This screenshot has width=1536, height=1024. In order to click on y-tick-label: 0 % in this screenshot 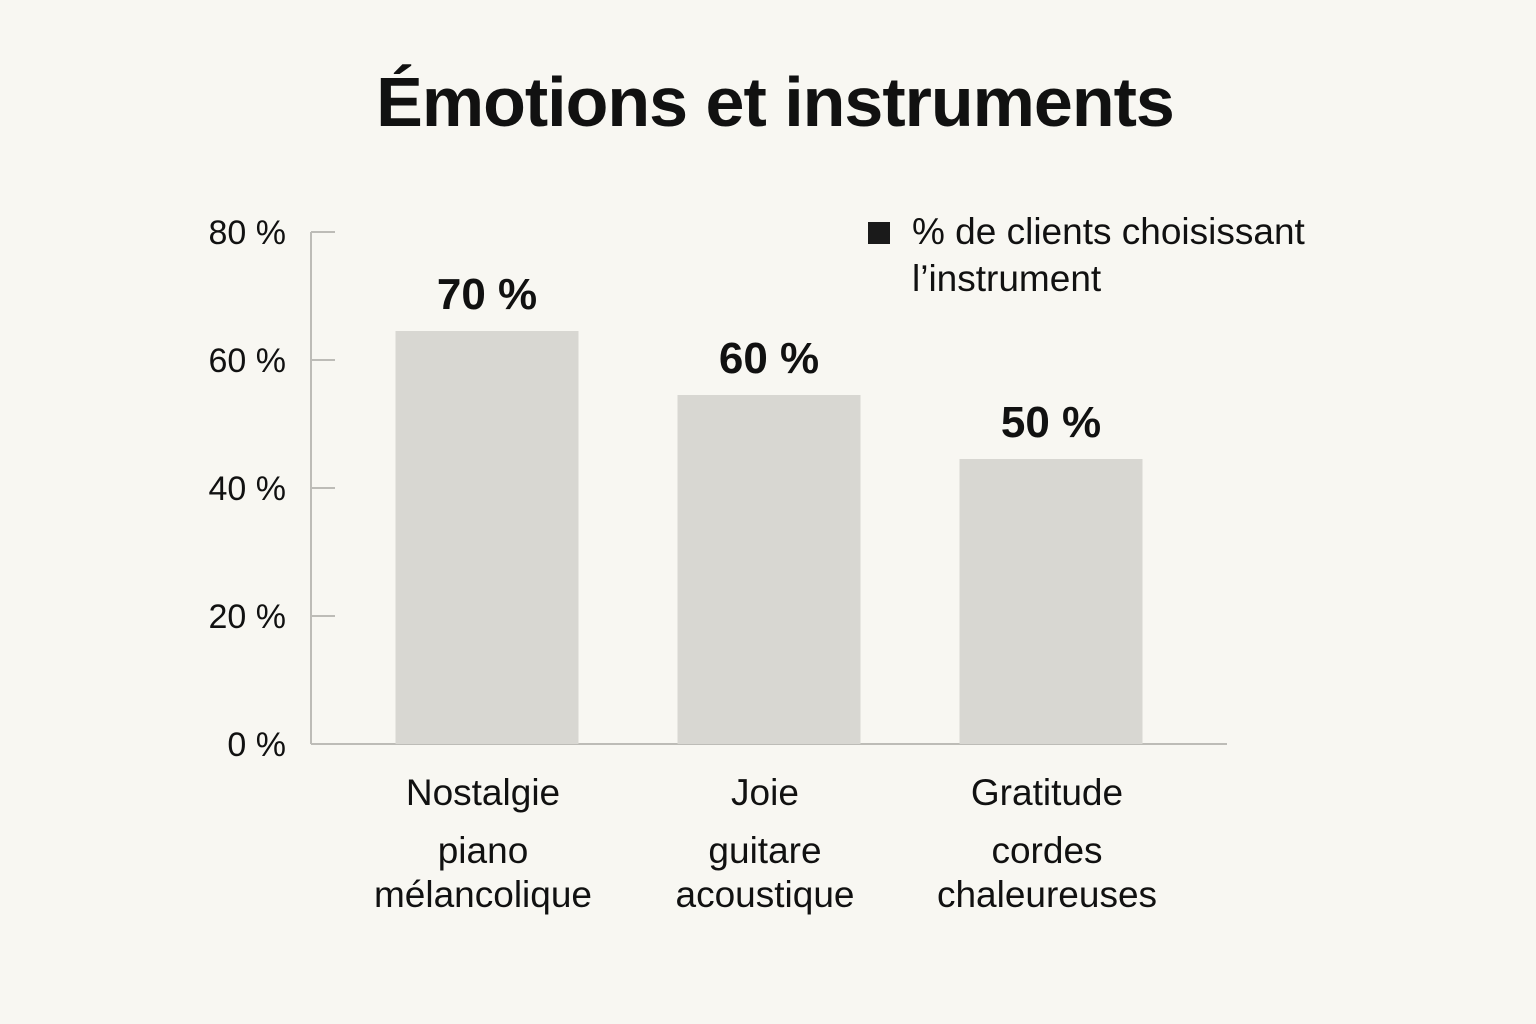, I will do `click(256, 745)`.